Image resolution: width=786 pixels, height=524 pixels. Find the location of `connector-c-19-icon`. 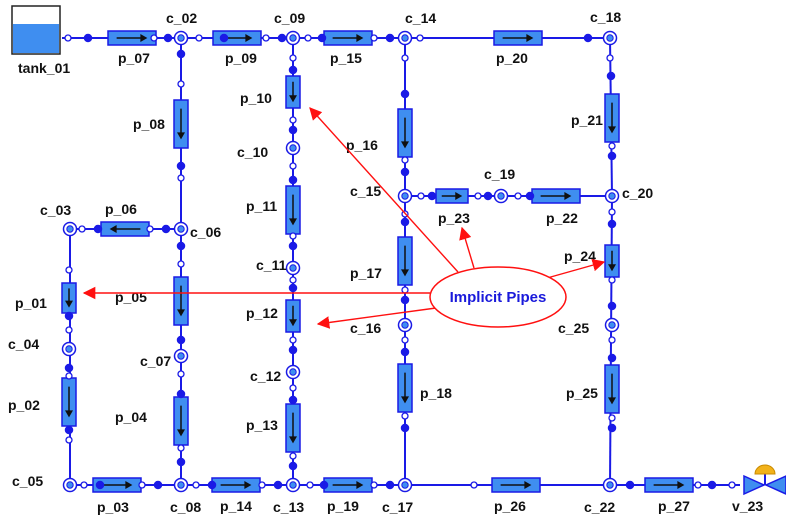

connector-c-19-icon is located at coordinates (501, 196).